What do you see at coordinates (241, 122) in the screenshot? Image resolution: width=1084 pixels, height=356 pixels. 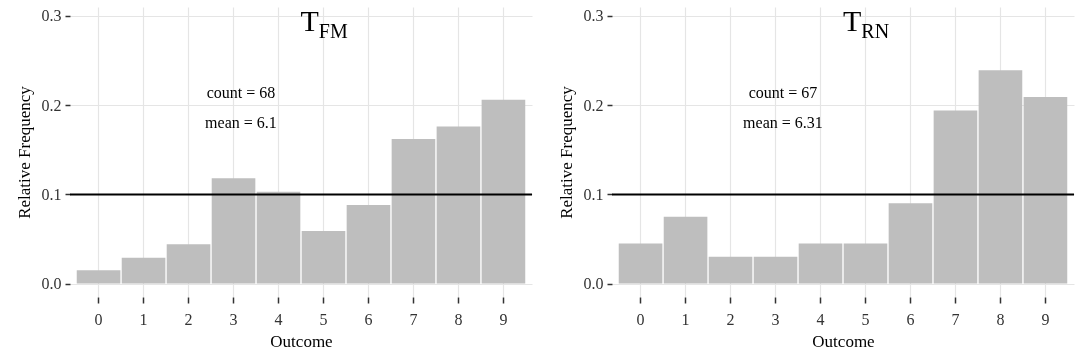 I see `annotation: mean = 6.1` at bounding box center [241, 122].